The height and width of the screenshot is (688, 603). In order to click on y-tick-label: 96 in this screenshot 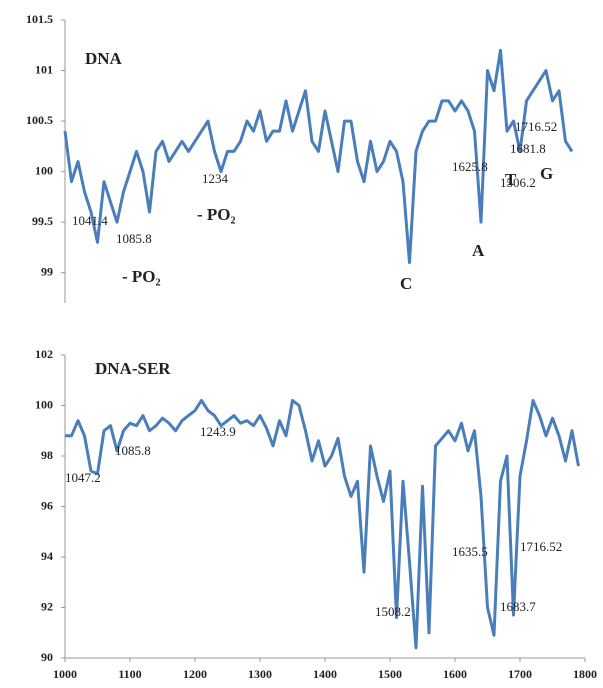, I will do `click(47, 505)`.